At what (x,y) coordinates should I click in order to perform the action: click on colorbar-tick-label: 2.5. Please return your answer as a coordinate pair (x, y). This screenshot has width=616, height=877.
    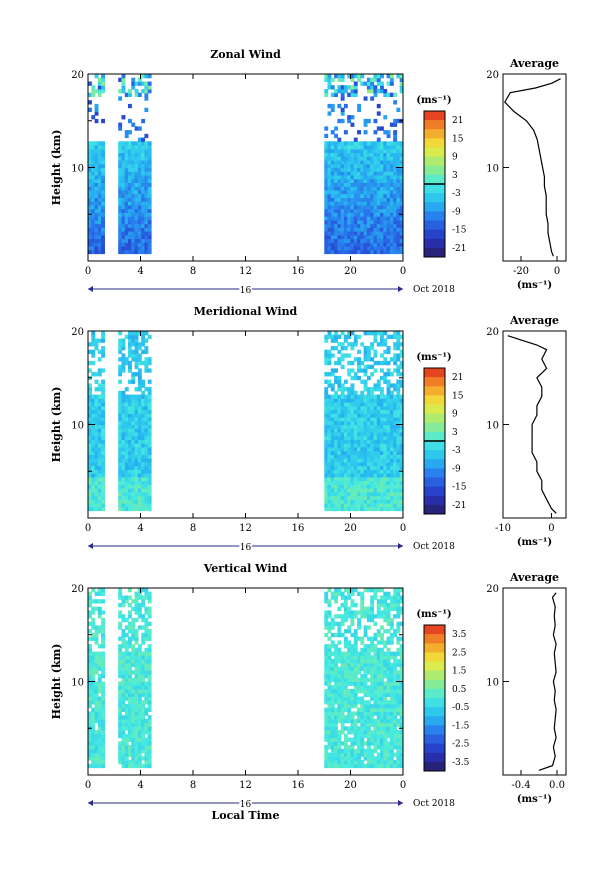
    Looking at the image, I should click on (459, 653).